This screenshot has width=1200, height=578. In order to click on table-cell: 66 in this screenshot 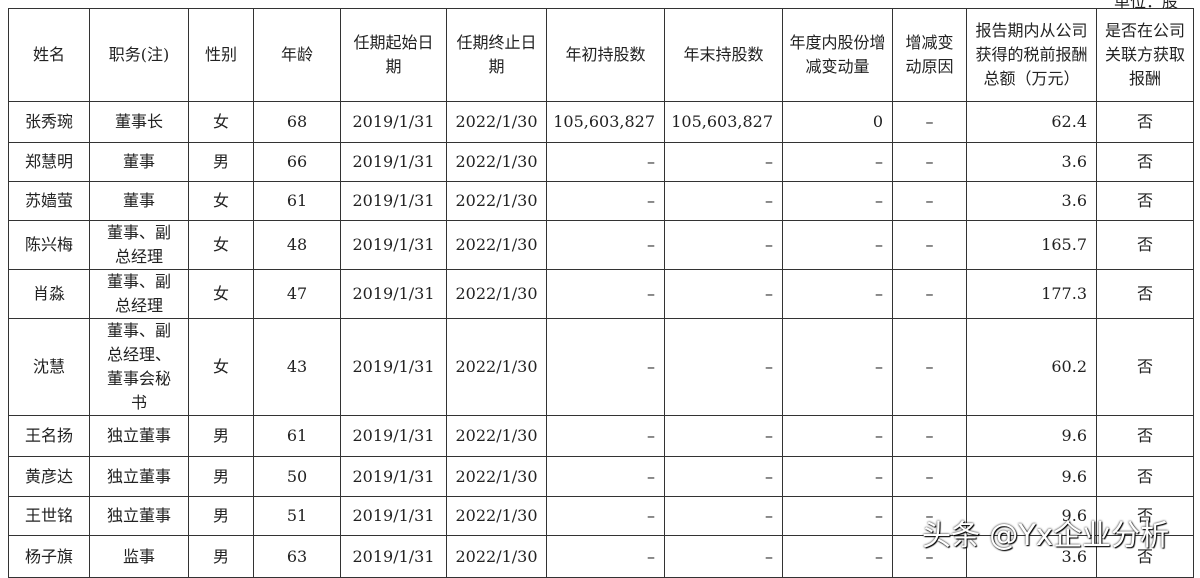, I will do `click(297, 162)`.